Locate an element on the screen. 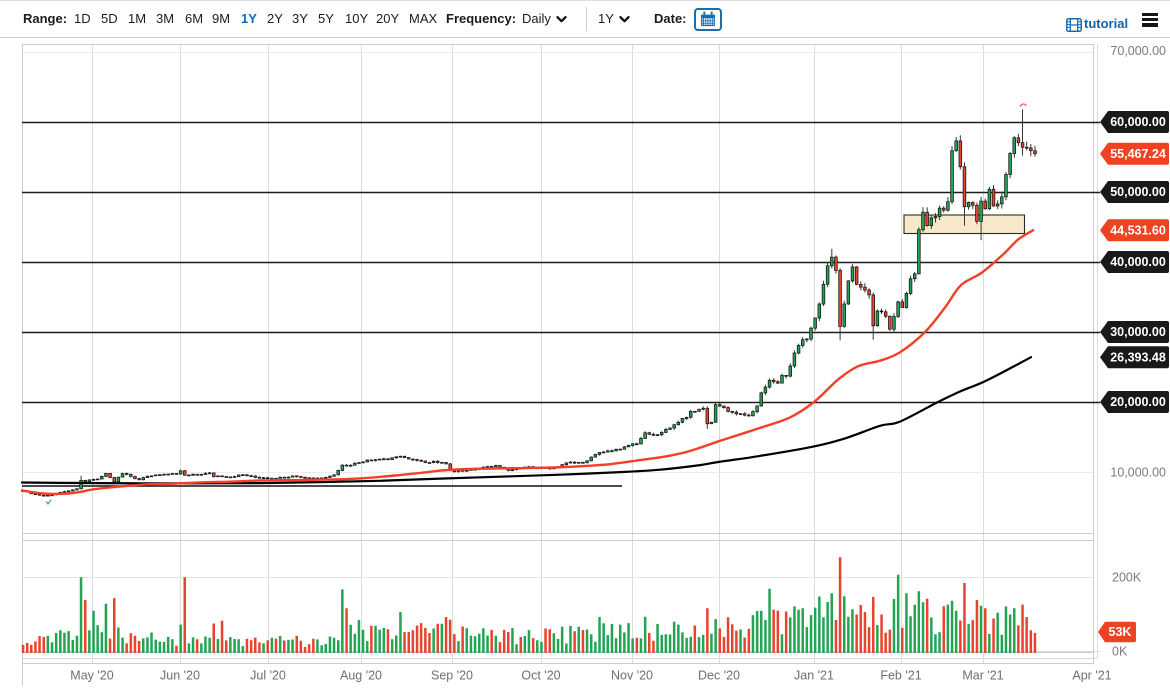 The width and height of the screenshot is (1170, 694). svg-text: 30,000.00 is located at coordinates (1138, 332).